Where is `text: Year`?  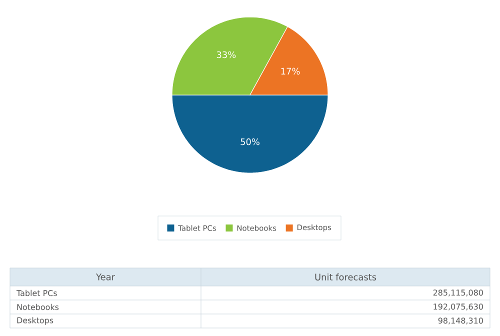 text: Year is located at coordinates (106, 277).